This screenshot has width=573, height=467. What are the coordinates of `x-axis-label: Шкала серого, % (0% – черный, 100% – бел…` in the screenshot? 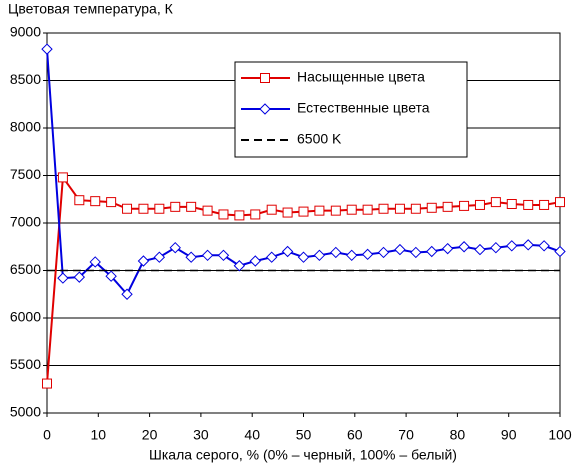 It's located at (303, 455).